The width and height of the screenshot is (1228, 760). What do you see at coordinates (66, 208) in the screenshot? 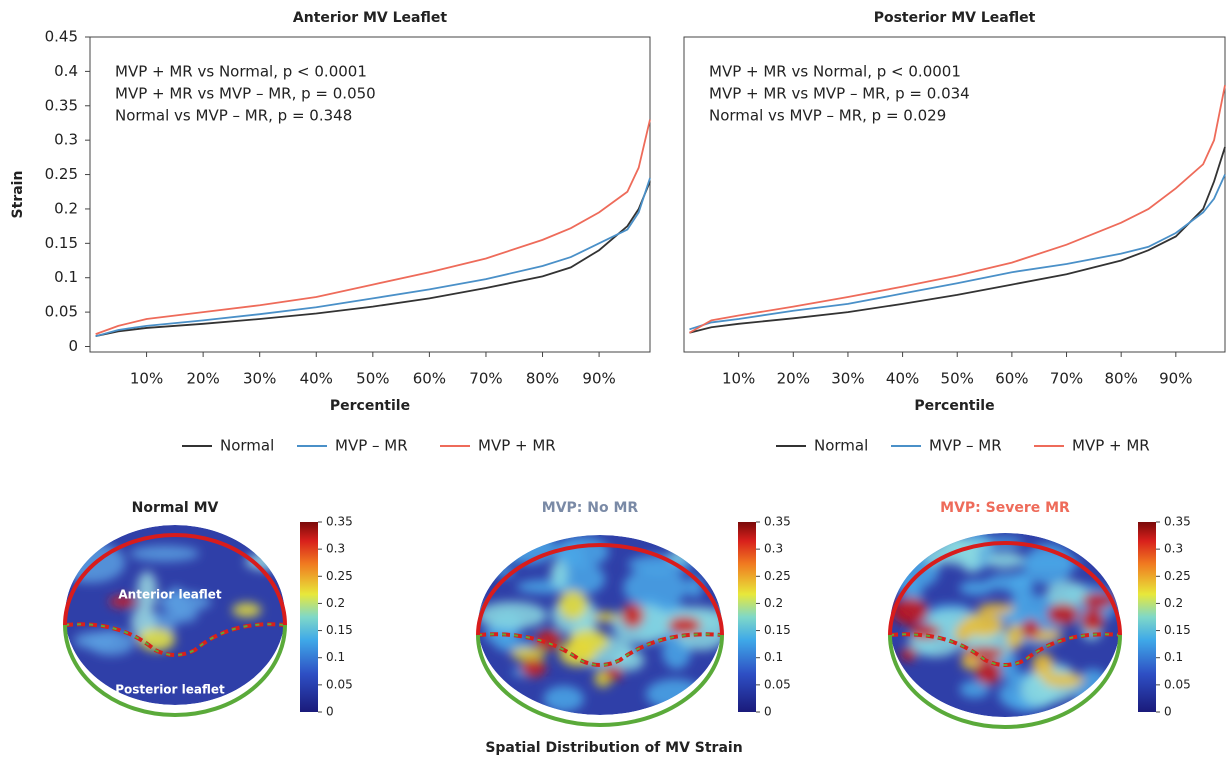
I see `y-tick-label: 0.2` at bounding box center [66, 208].